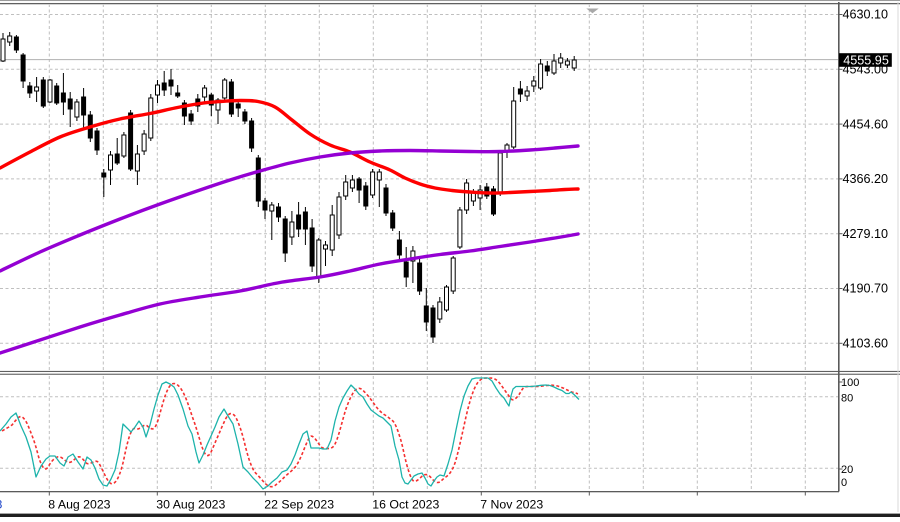 This screenshot has height=522, width=900. What do you see at coordinates (850, 383) in the screenshot?
I see `svg-text: 100` at bounding box center [850, 383].